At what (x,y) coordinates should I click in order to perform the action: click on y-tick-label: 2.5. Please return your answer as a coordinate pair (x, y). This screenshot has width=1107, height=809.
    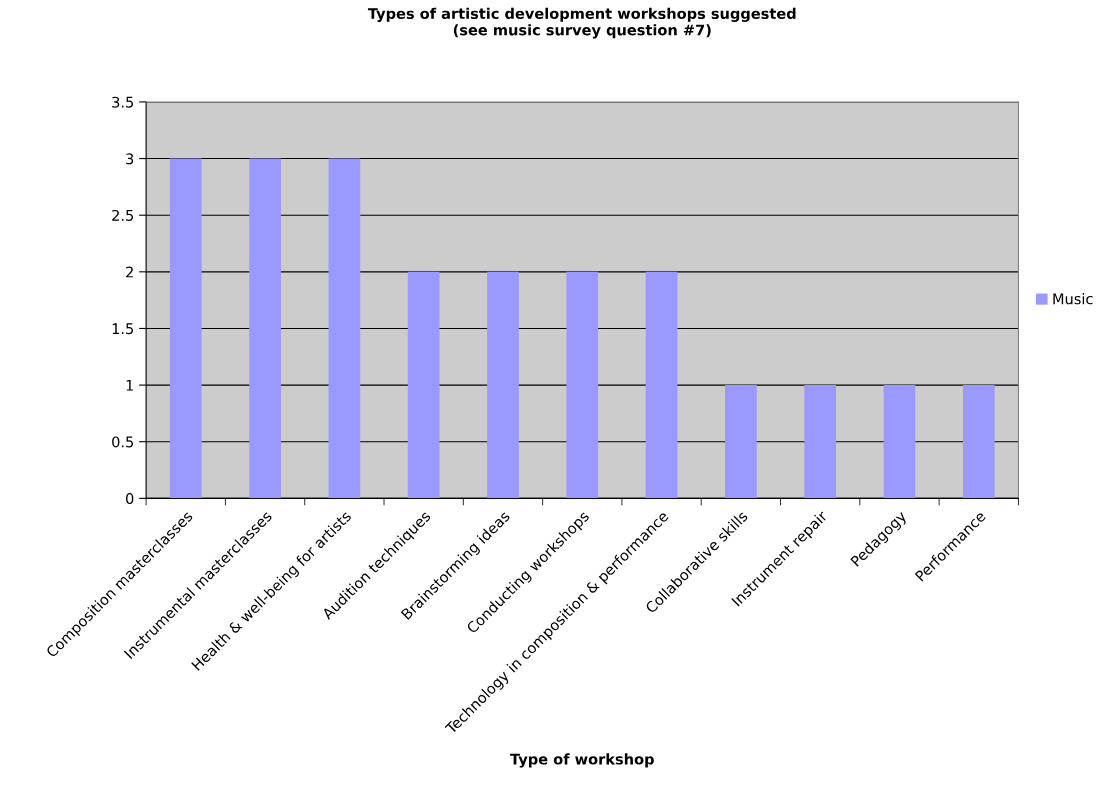
    Looking at the image, I should click on (123, 215).